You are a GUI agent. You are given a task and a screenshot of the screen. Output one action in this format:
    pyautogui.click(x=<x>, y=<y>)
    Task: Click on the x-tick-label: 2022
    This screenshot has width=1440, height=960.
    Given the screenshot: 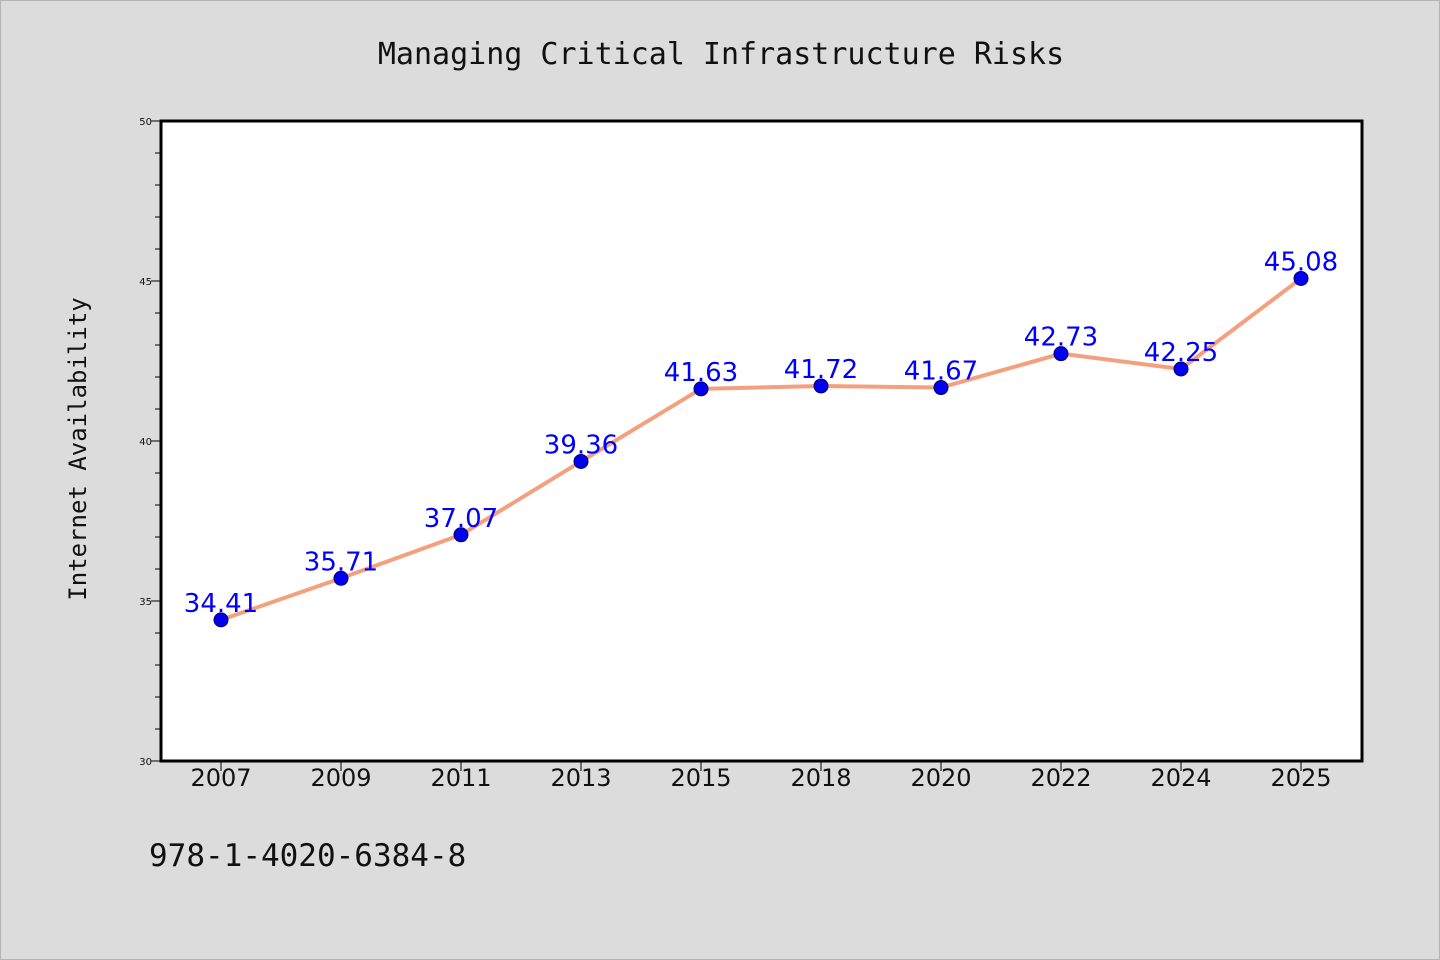 What is the action you would take?
    pyautogui.click(x=1060, y=778)
    